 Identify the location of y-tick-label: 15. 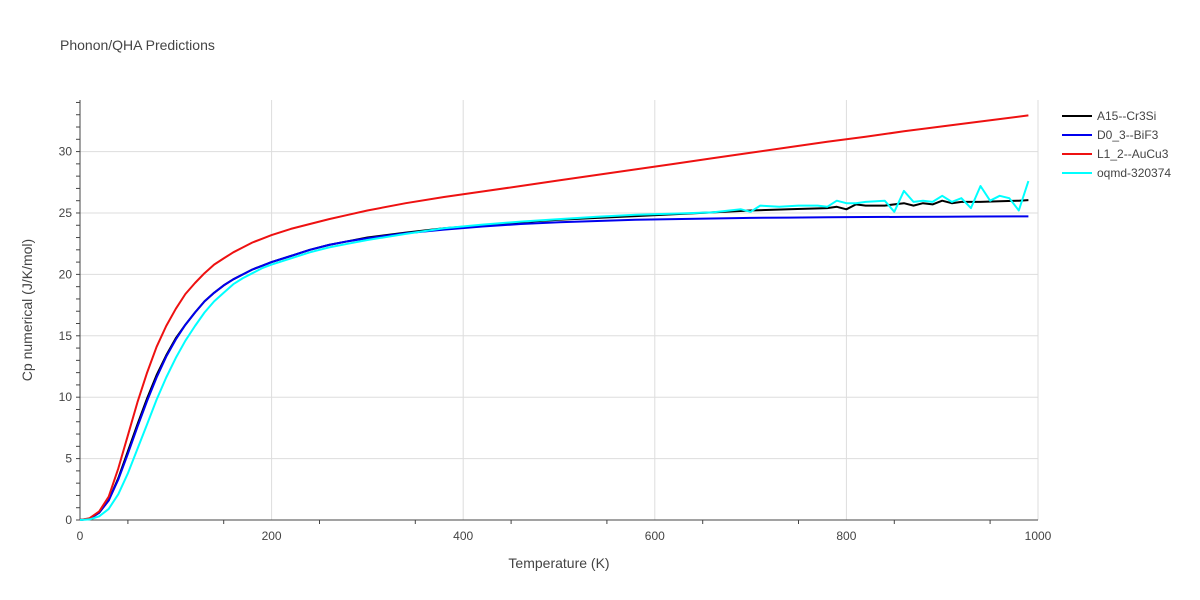
(66, 336).